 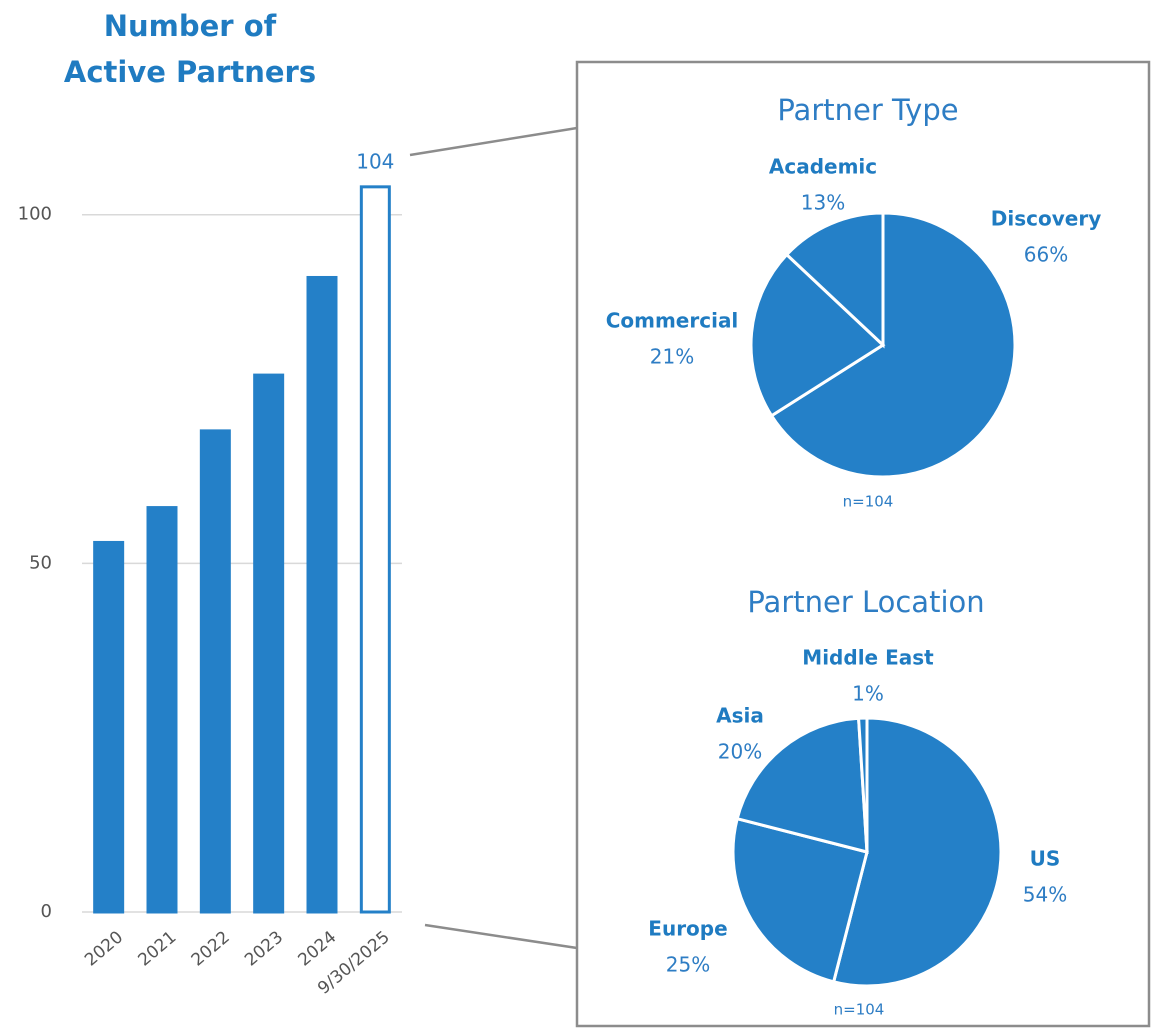 What do you see at coordinates (823, 203) in the screenshot?
I see `slice-value: 13%` at bounding box center [823, 203].